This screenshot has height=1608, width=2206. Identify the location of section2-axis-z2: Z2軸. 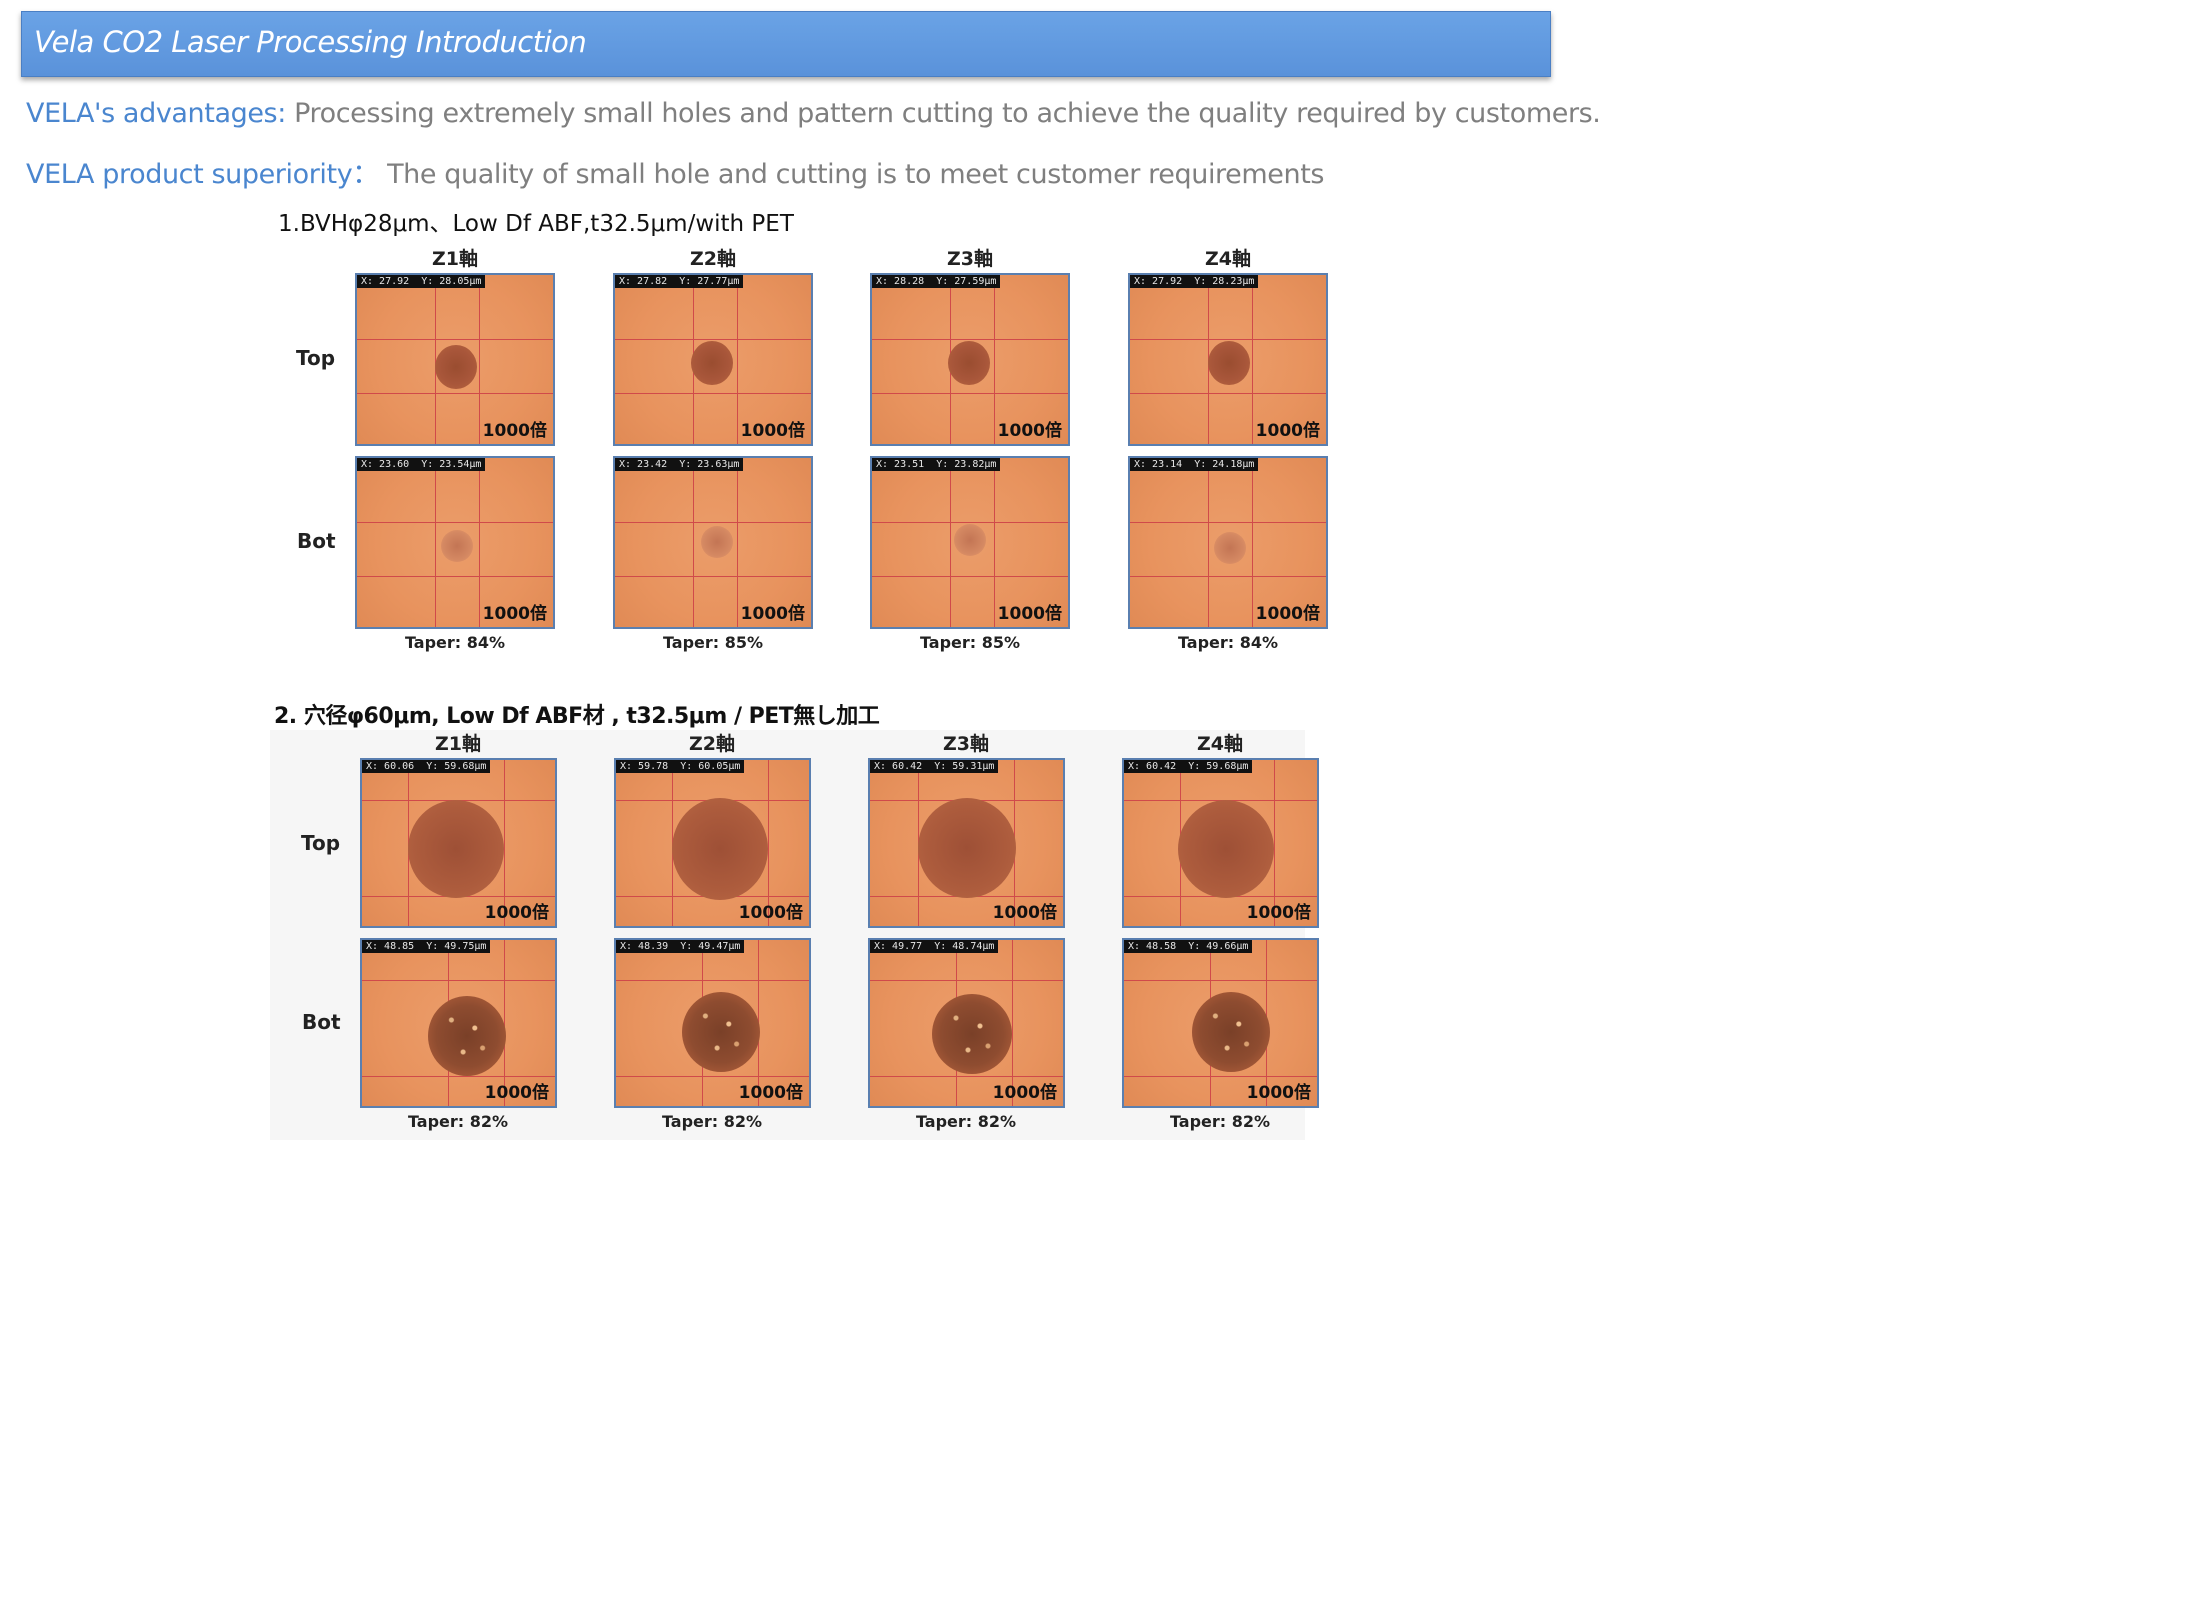
(712, 744).